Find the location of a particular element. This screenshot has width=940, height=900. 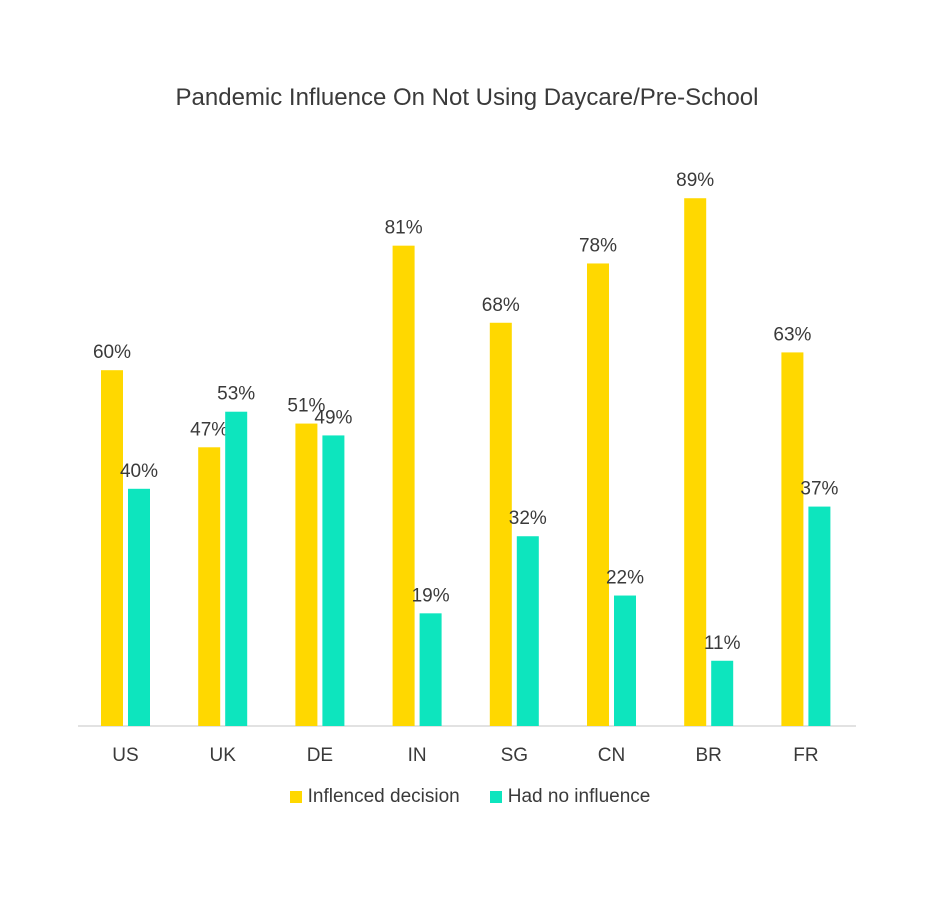

data-label-influenced-in: 81% is located at coordinates (404, 228).